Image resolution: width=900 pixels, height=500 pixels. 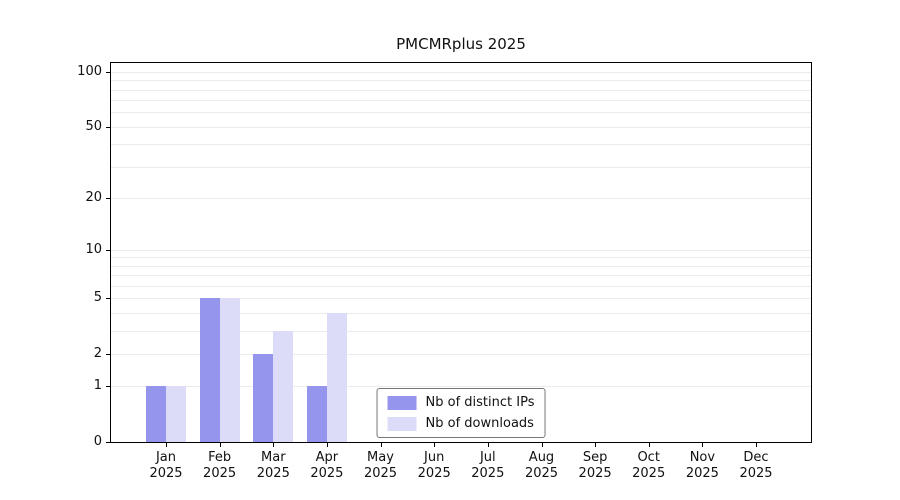 I want to click on x-tick-year-jun: 2025, so click(x=434, y=473).